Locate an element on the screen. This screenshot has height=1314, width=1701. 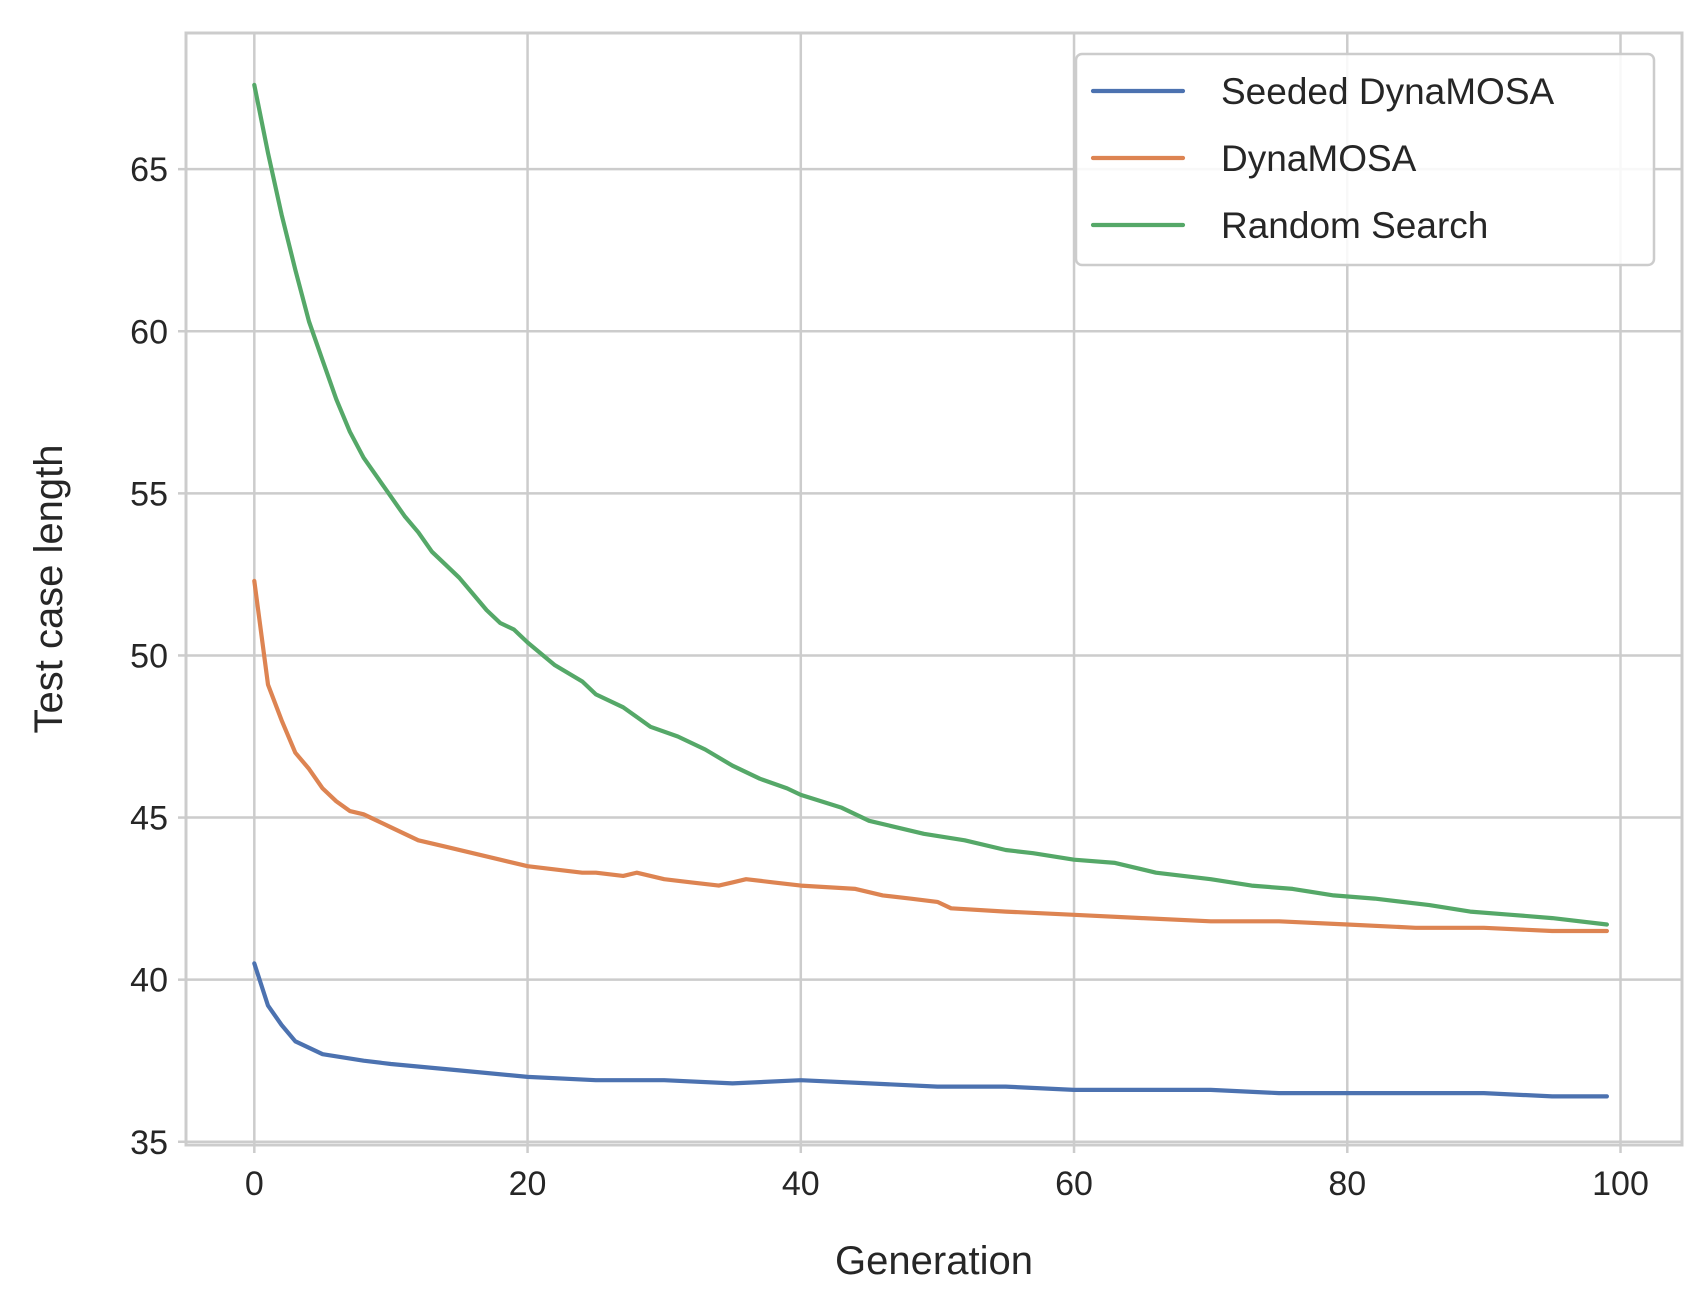
x-axis-title: Generation is located at coordinates (934, 1261).